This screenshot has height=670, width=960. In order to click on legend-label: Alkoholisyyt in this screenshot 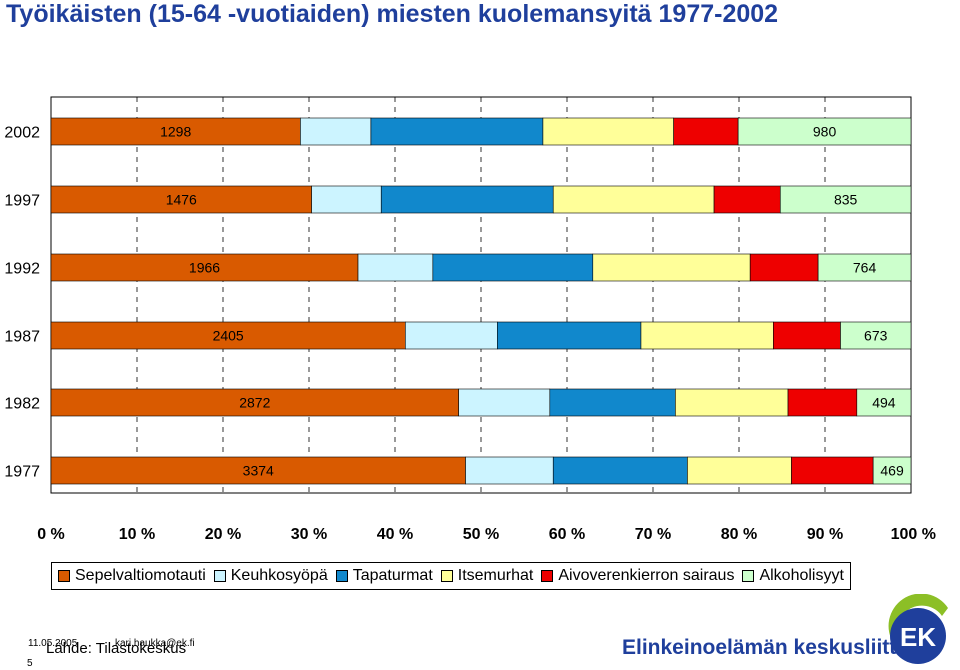, I will do `click(801, 575)`.